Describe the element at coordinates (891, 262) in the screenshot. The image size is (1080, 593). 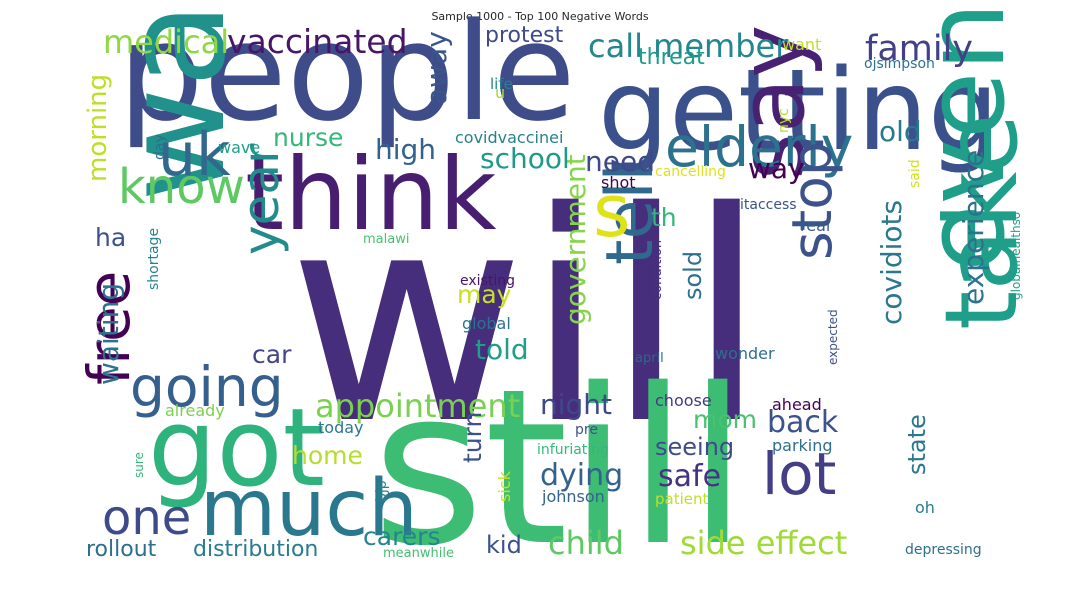
I see `word-covidiots: covidiots` at that location.